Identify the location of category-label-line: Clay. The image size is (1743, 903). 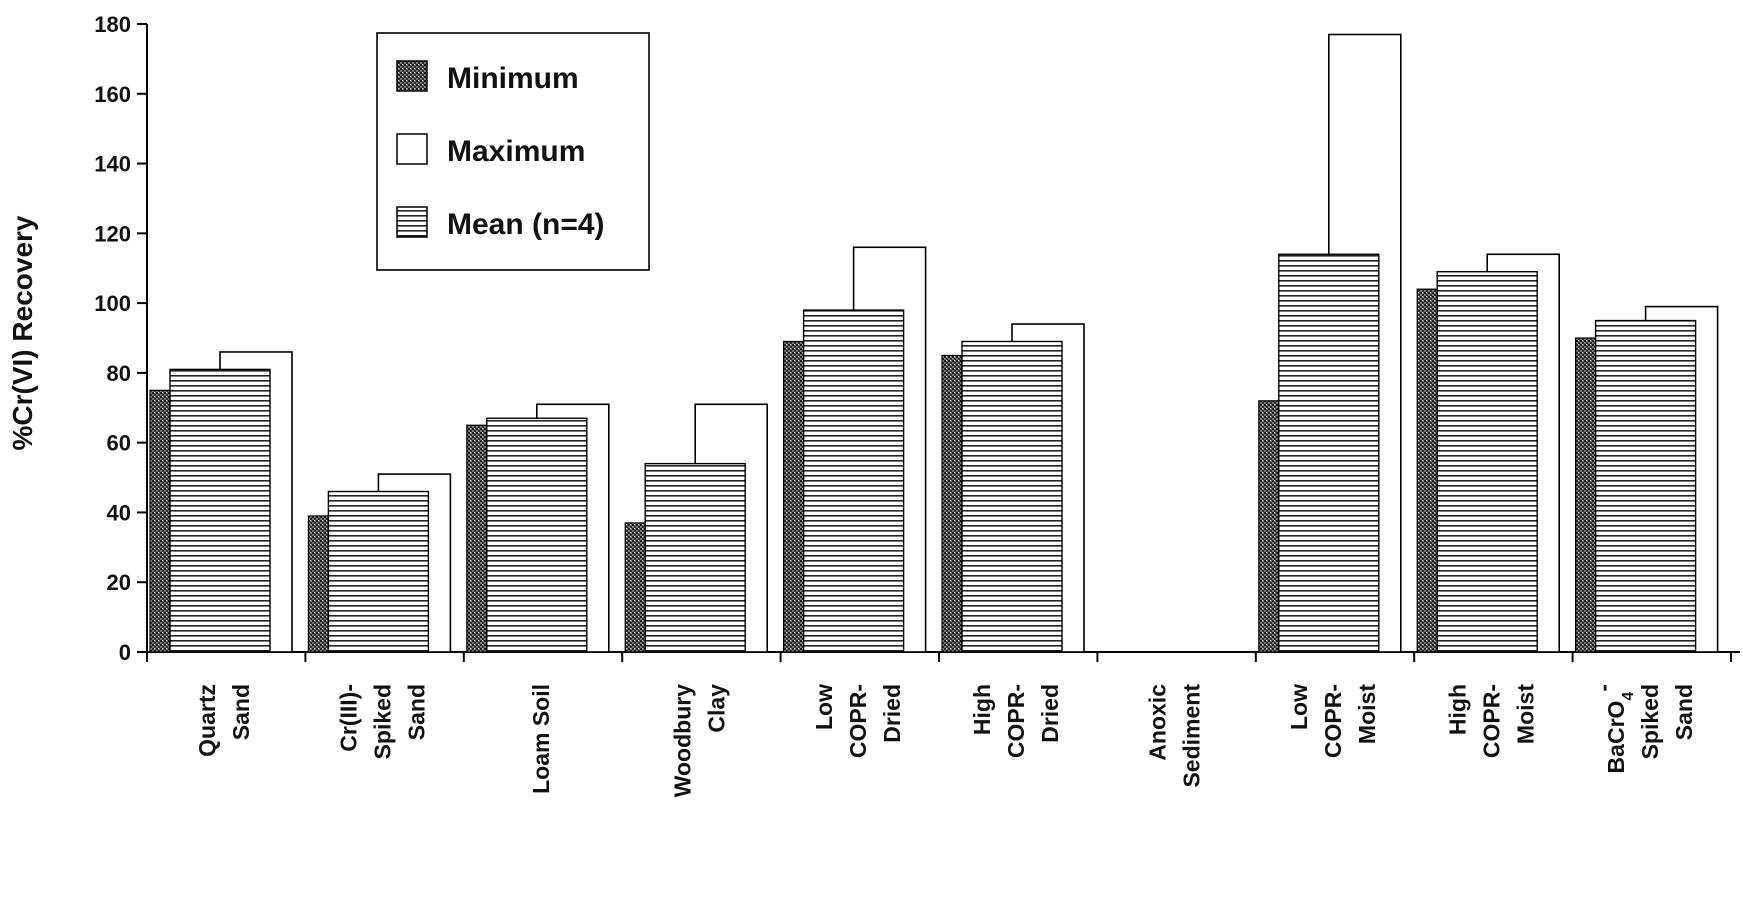
(716, 708).